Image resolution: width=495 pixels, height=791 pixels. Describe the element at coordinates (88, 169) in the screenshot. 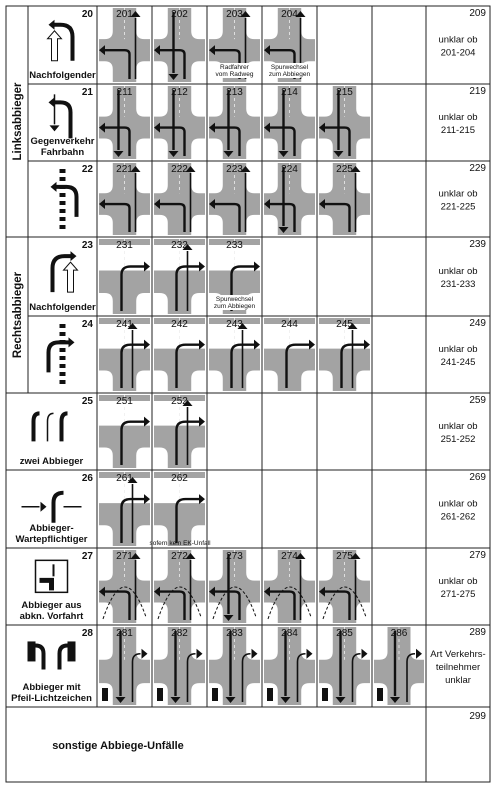

I see `category-number: 22` at that location.